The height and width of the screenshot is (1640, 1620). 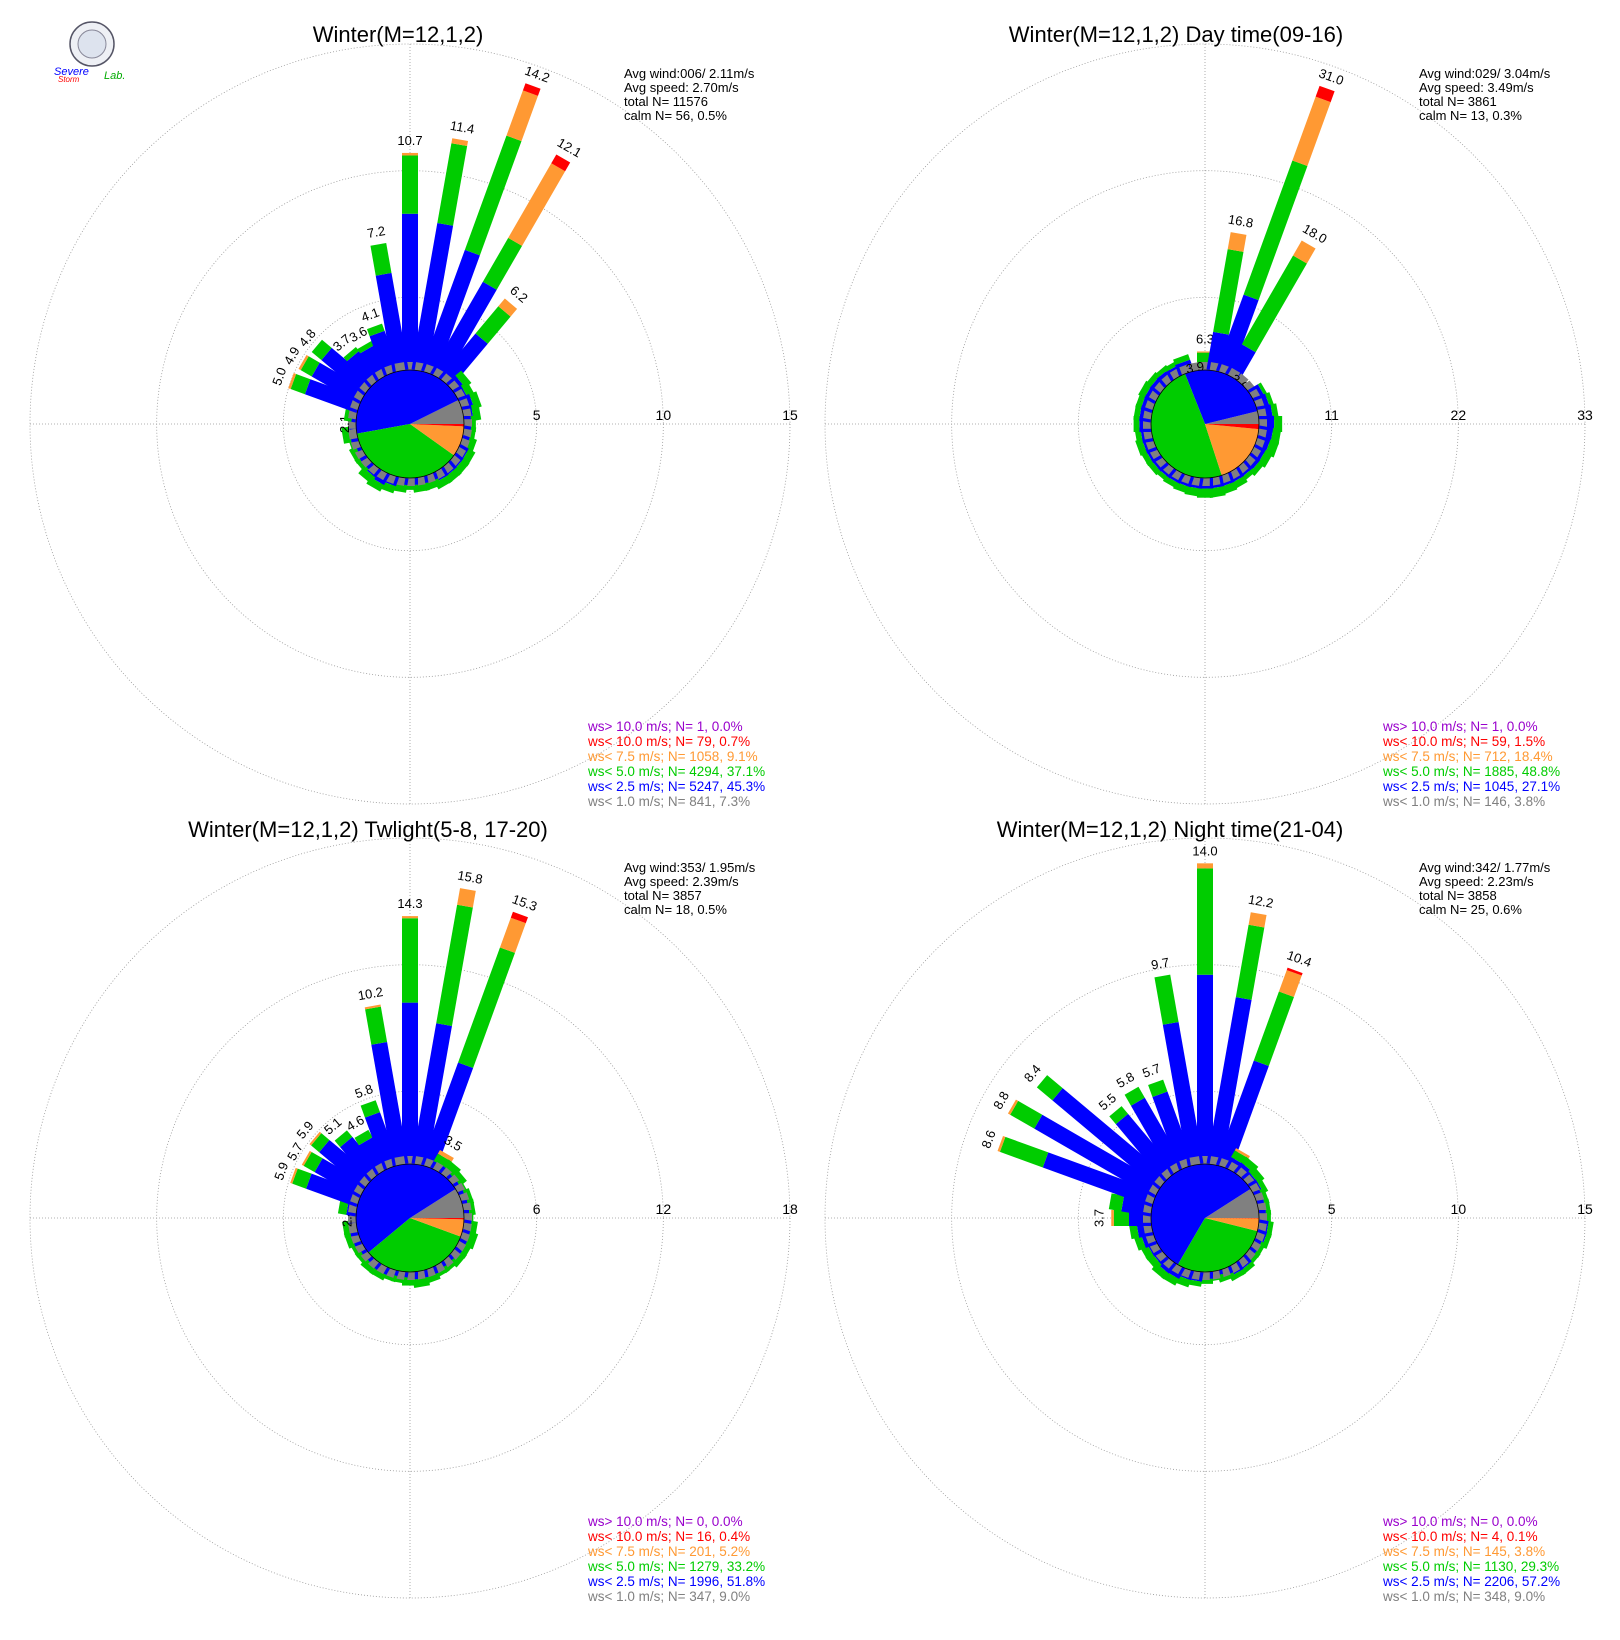 What do you see at coordinates (668, 741) in the screenshot?
I see `legend-entry: ws< 10.0 m/s; N= 79, 0.7%` at bounding box center [668, 741].